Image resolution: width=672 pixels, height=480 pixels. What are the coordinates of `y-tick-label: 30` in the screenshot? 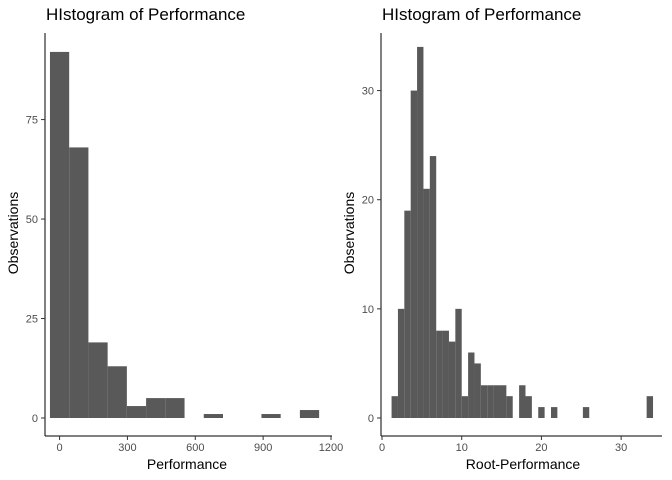 It's located at (368, 92).